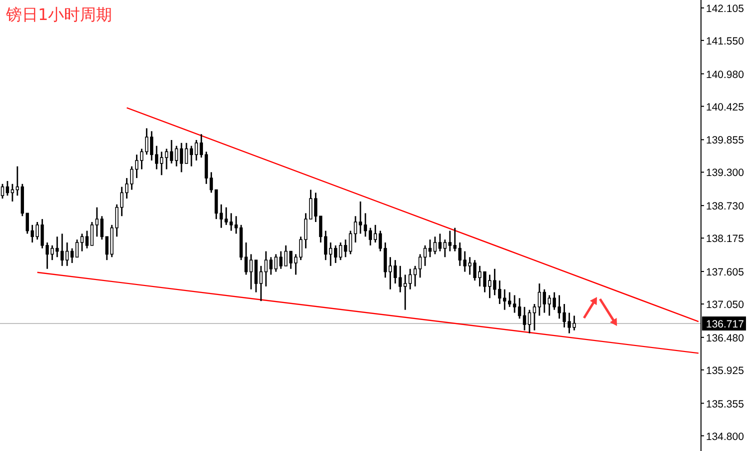 The height and width of the screenshot is (451, 747). What do you see at coordinates (725, 338) in the screenshot?
I see `y-tick-label: 136.480` at bounding box center [725, 338].